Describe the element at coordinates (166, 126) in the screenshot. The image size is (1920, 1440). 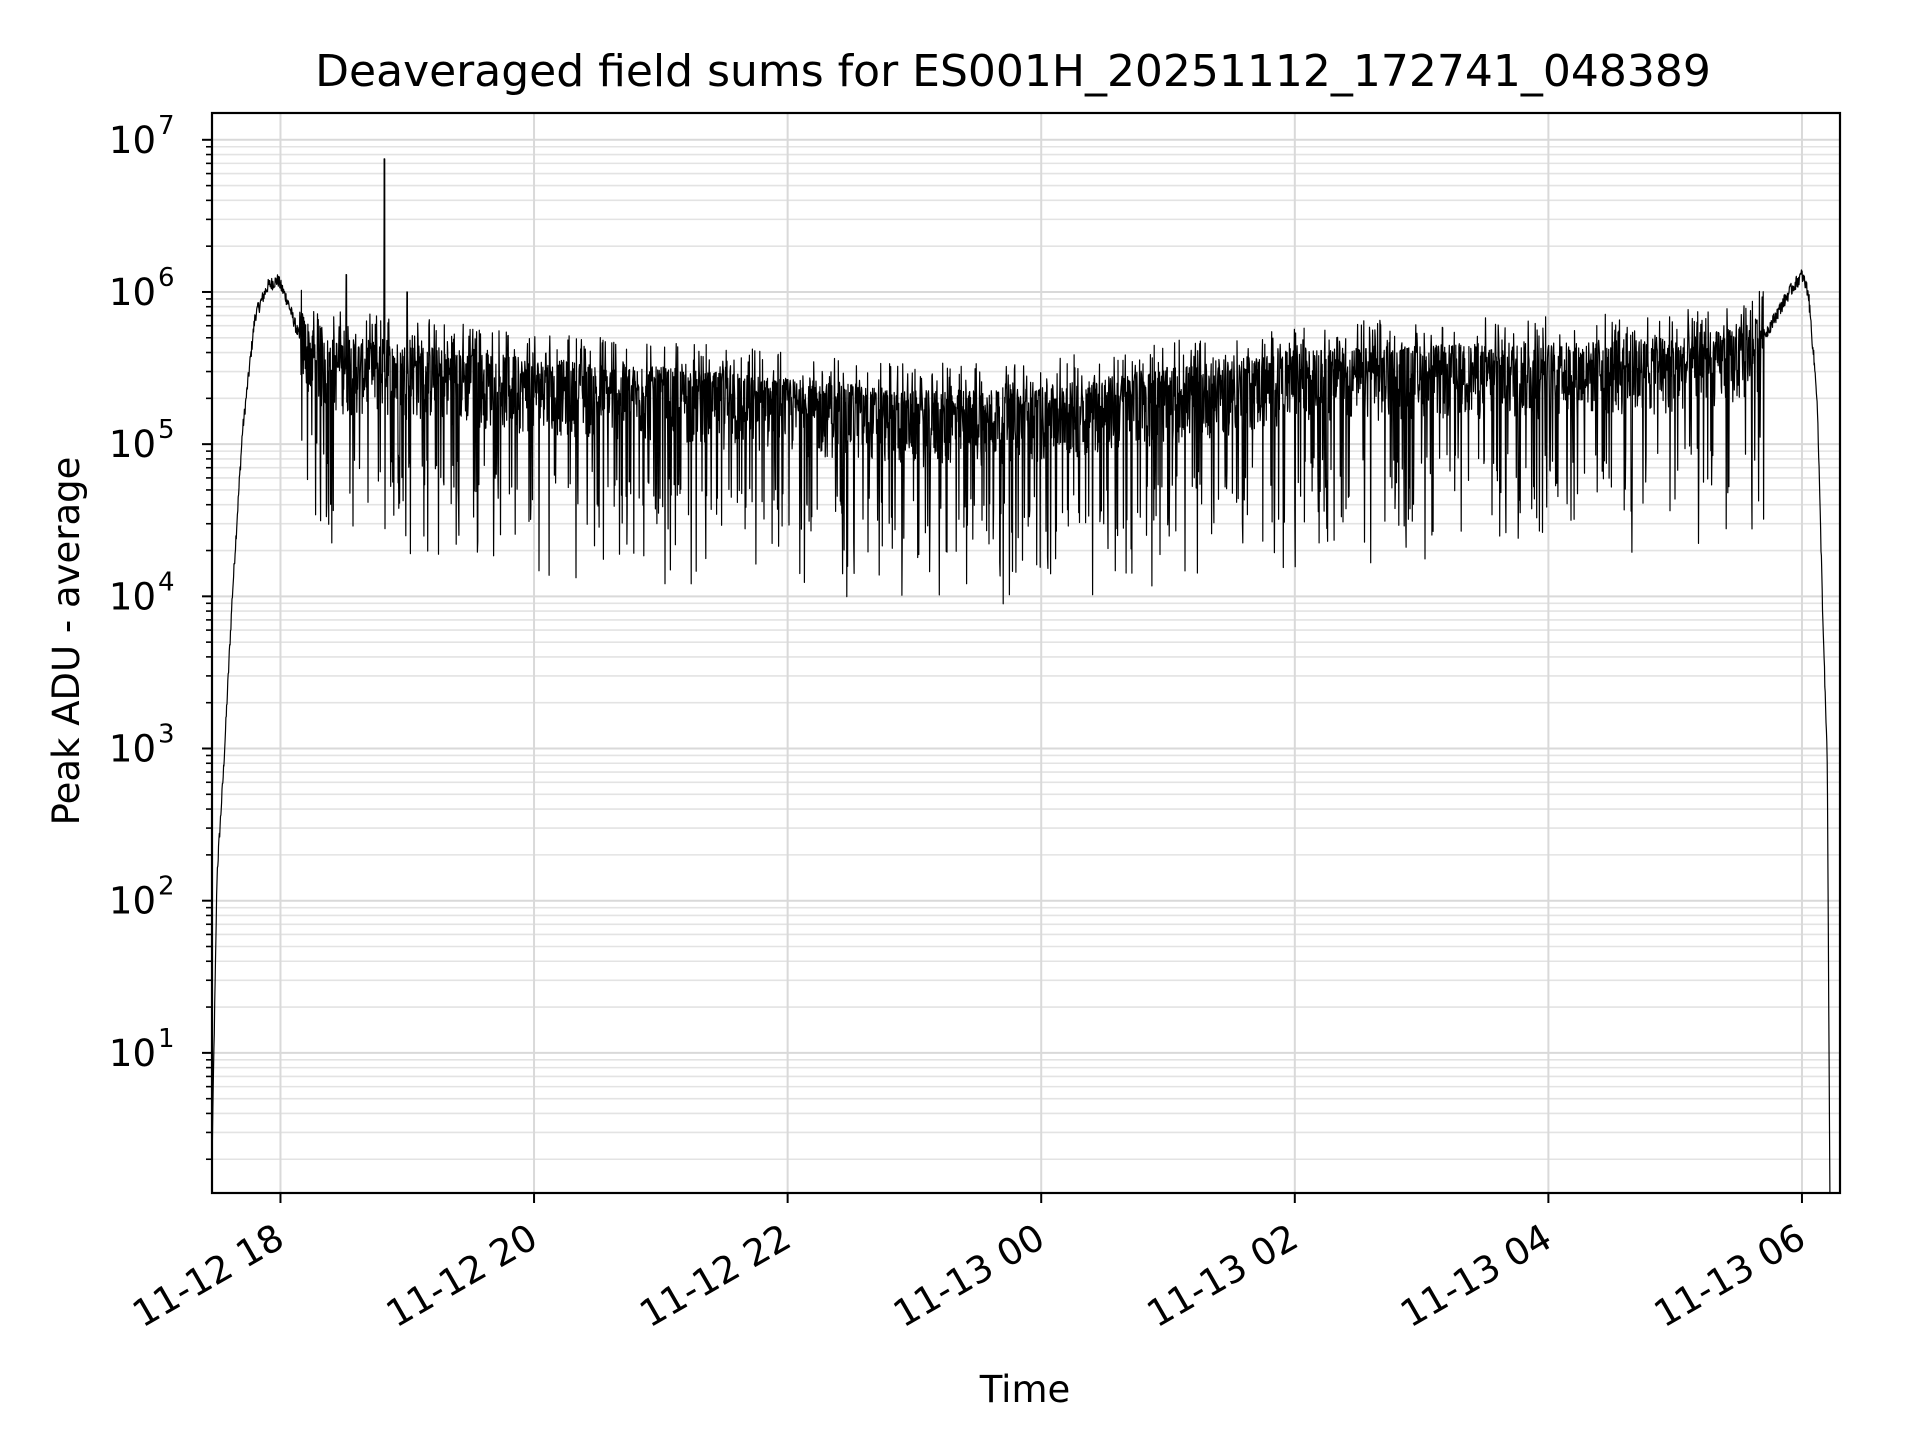
I see `y-tick-exponent: 7` at that location.